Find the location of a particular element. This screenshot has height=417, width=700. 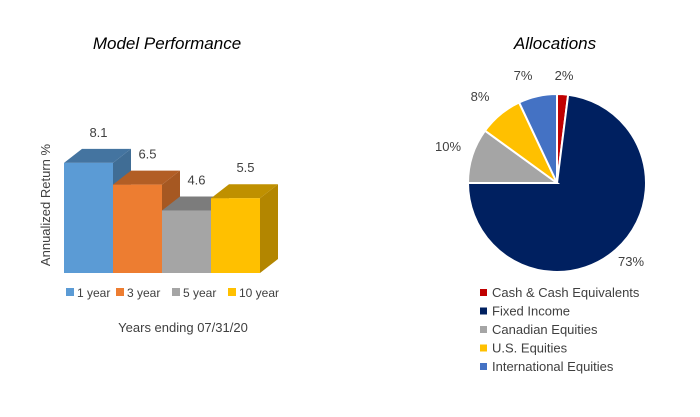

legend-label: Cash & Cash Equivalents is located at coordinates (566, 292).